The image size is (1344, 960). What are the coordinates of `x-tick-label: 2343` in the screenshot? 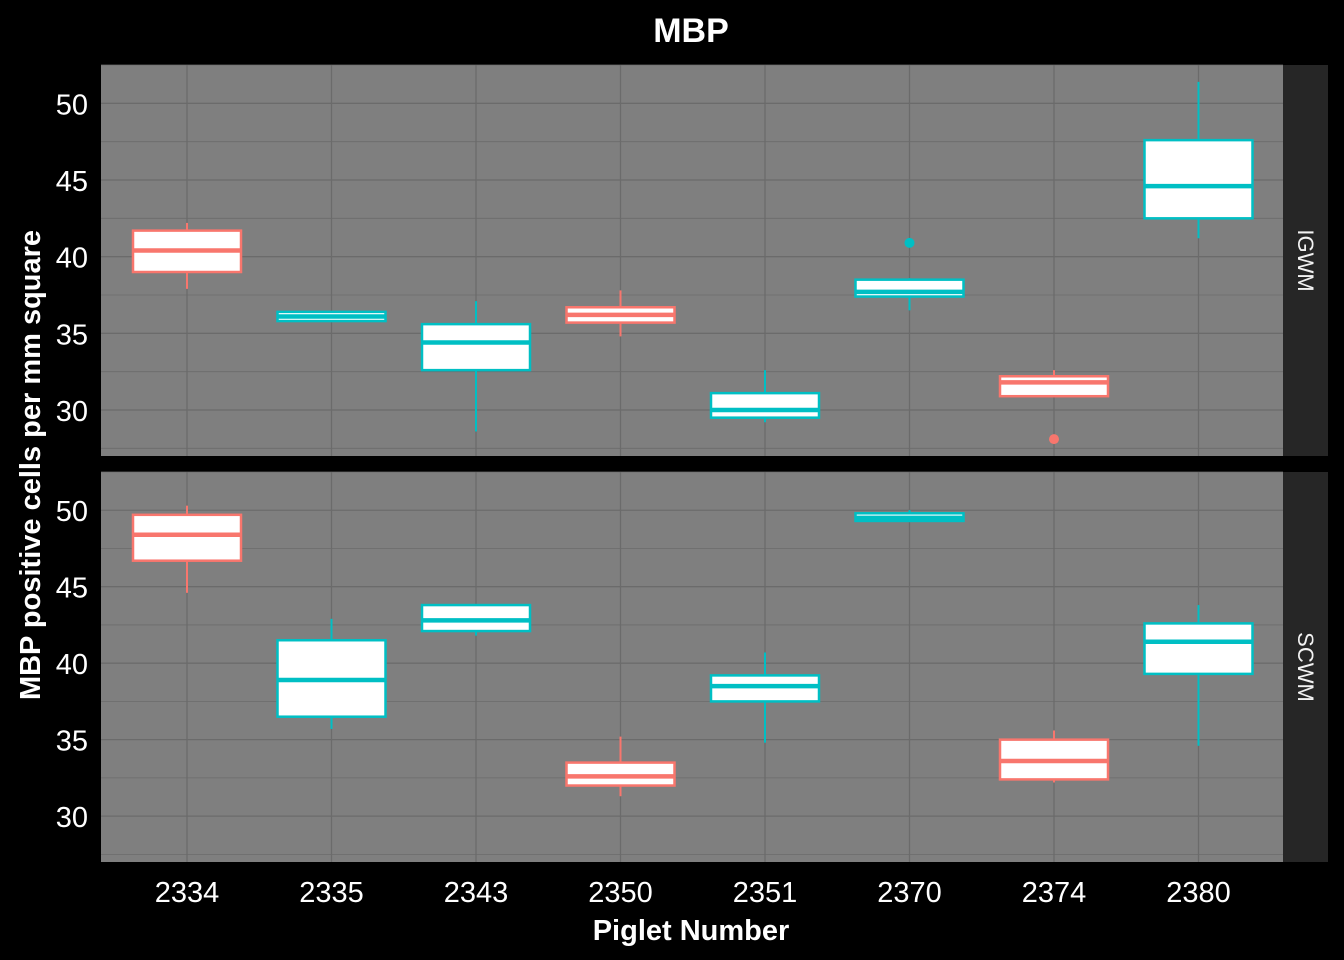 It's located at (476, 893).